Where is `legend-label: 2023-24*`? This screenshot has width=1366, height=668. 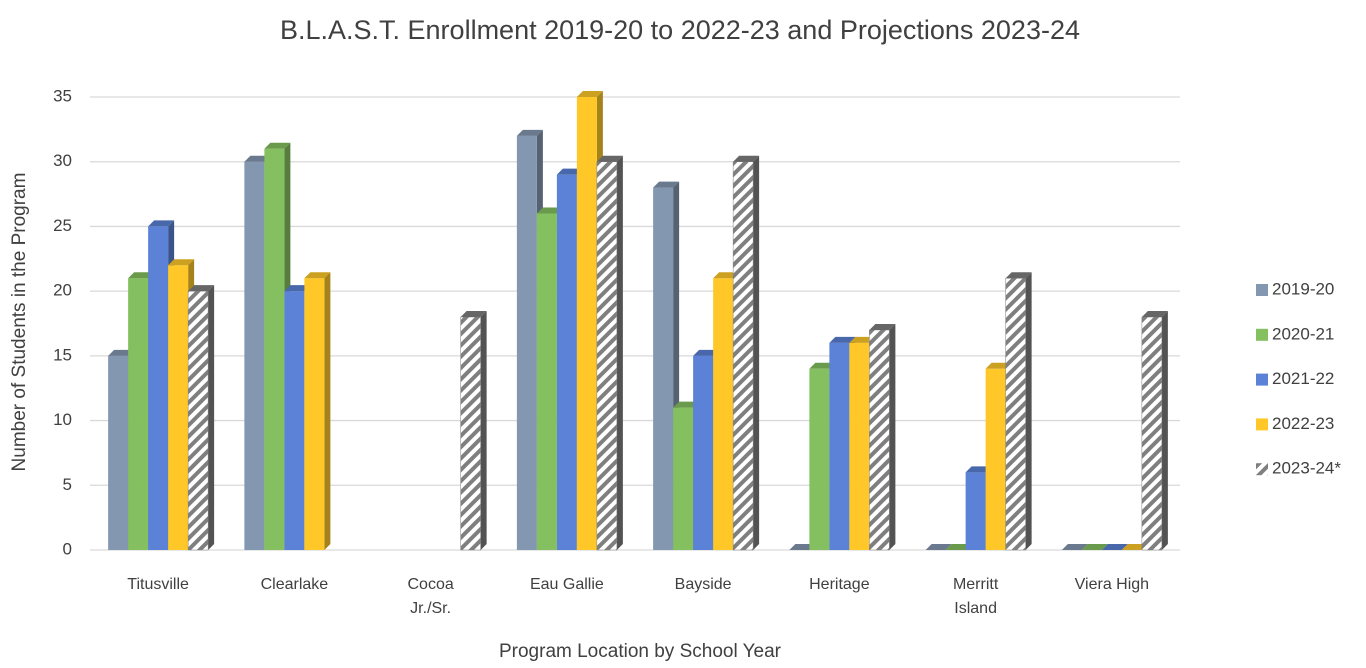 legend-label: 2023-24* is located at coordinates (1306, 468).